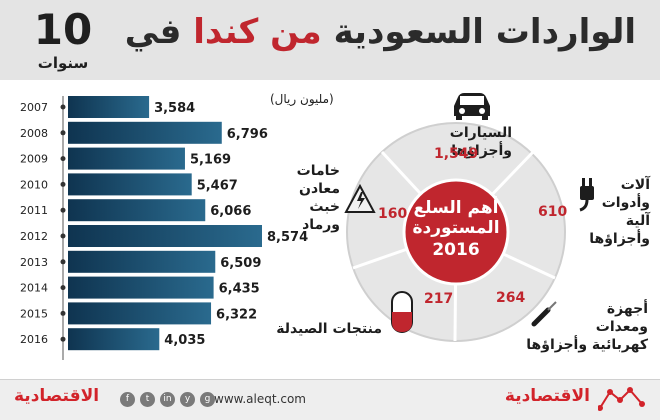 This screenshot has width=660, height=420. I want to click on pharma-label: منتجات الصيدلة, so click(329, 329).